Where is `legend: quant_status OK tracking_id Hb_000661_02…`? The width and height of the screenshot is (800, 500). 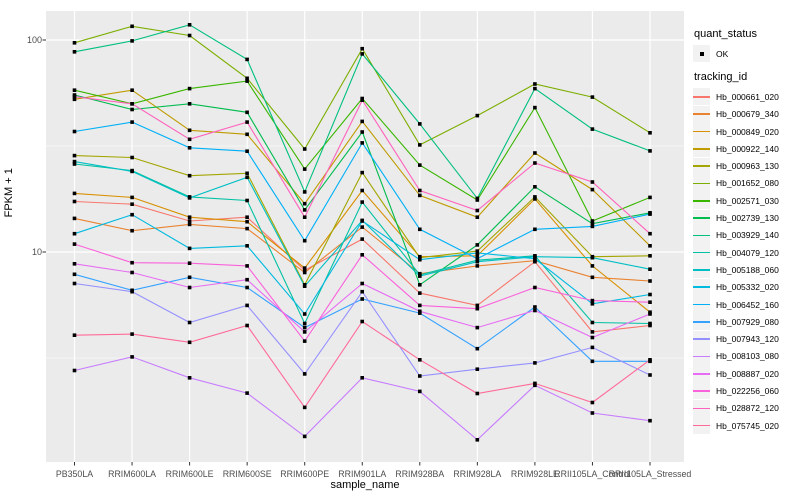 legend: quant_status OK tracking_id Hb_000661_02… is located at coordinates (746, 231).